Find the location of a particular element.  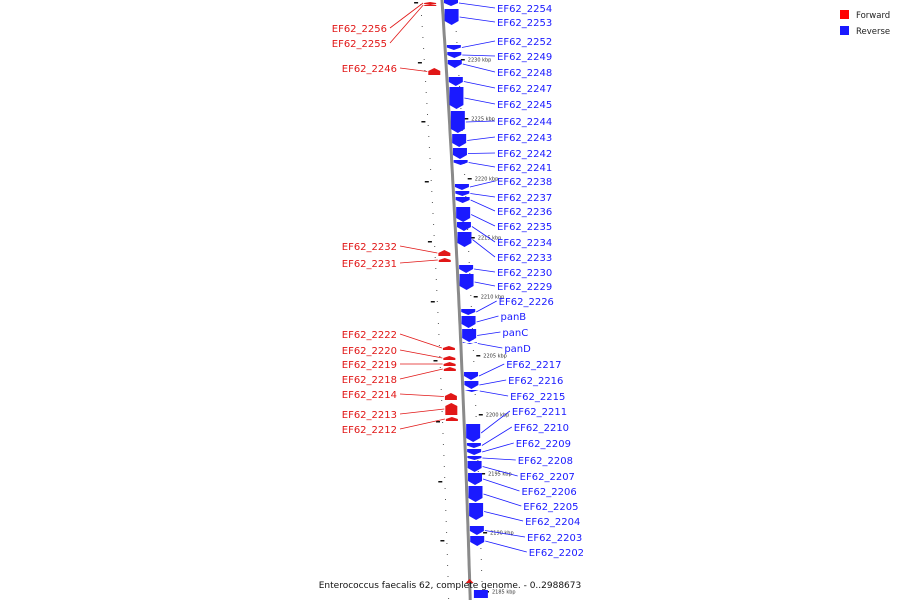

reverse-gene-label: EF62_2210 is located at coordinates (541, 428).